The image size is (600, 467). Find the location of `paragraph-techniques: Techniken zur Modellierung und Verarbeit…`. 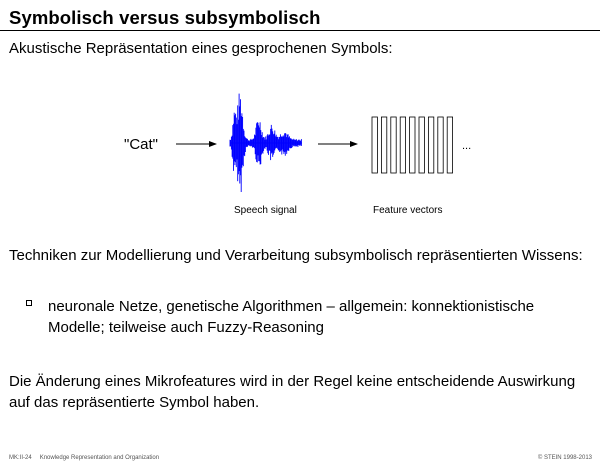

paragraph-techniques: Techniken zur Modellierung und Verarbeit… is located at coordinates (296, 255).